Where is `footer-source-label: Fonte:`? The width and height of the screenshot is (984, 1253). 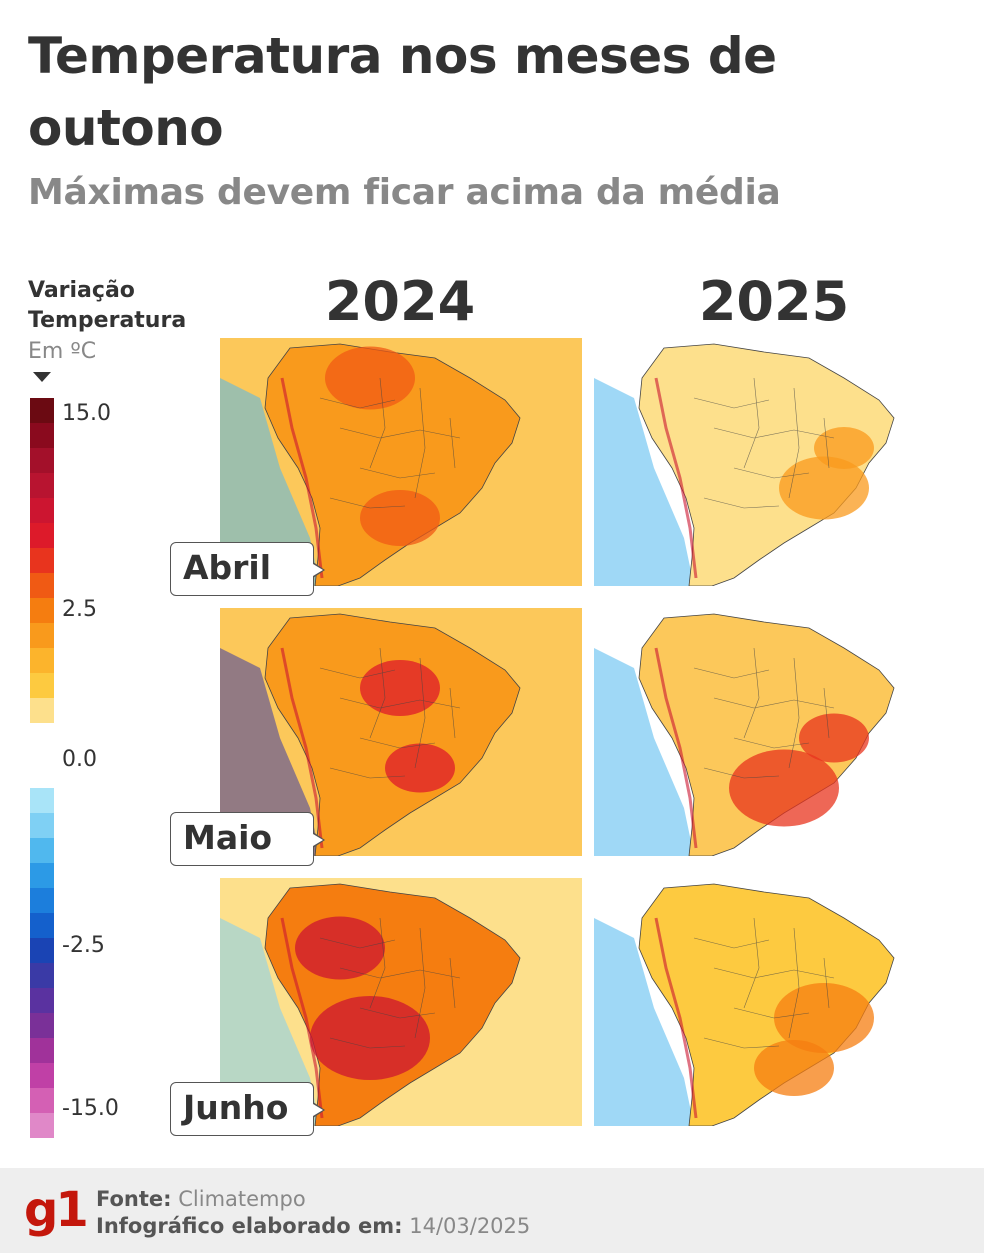 footer-source-label: Fonte: is located at coordinates (134, 1199).